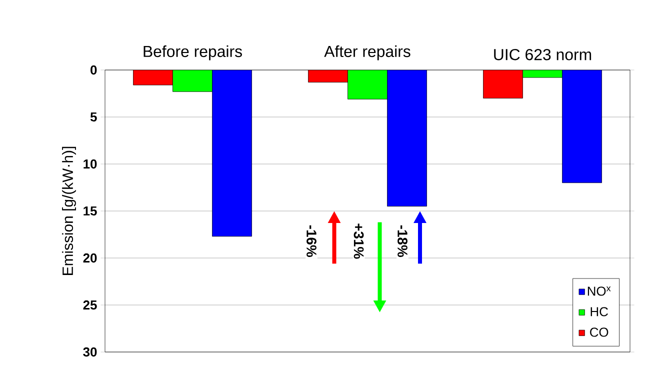 The width and height of the screenshot is (662, 370). Describe the element at coordinates (367, 52) in the screenshot. I see `x-tick-label: After repairs` at that location.